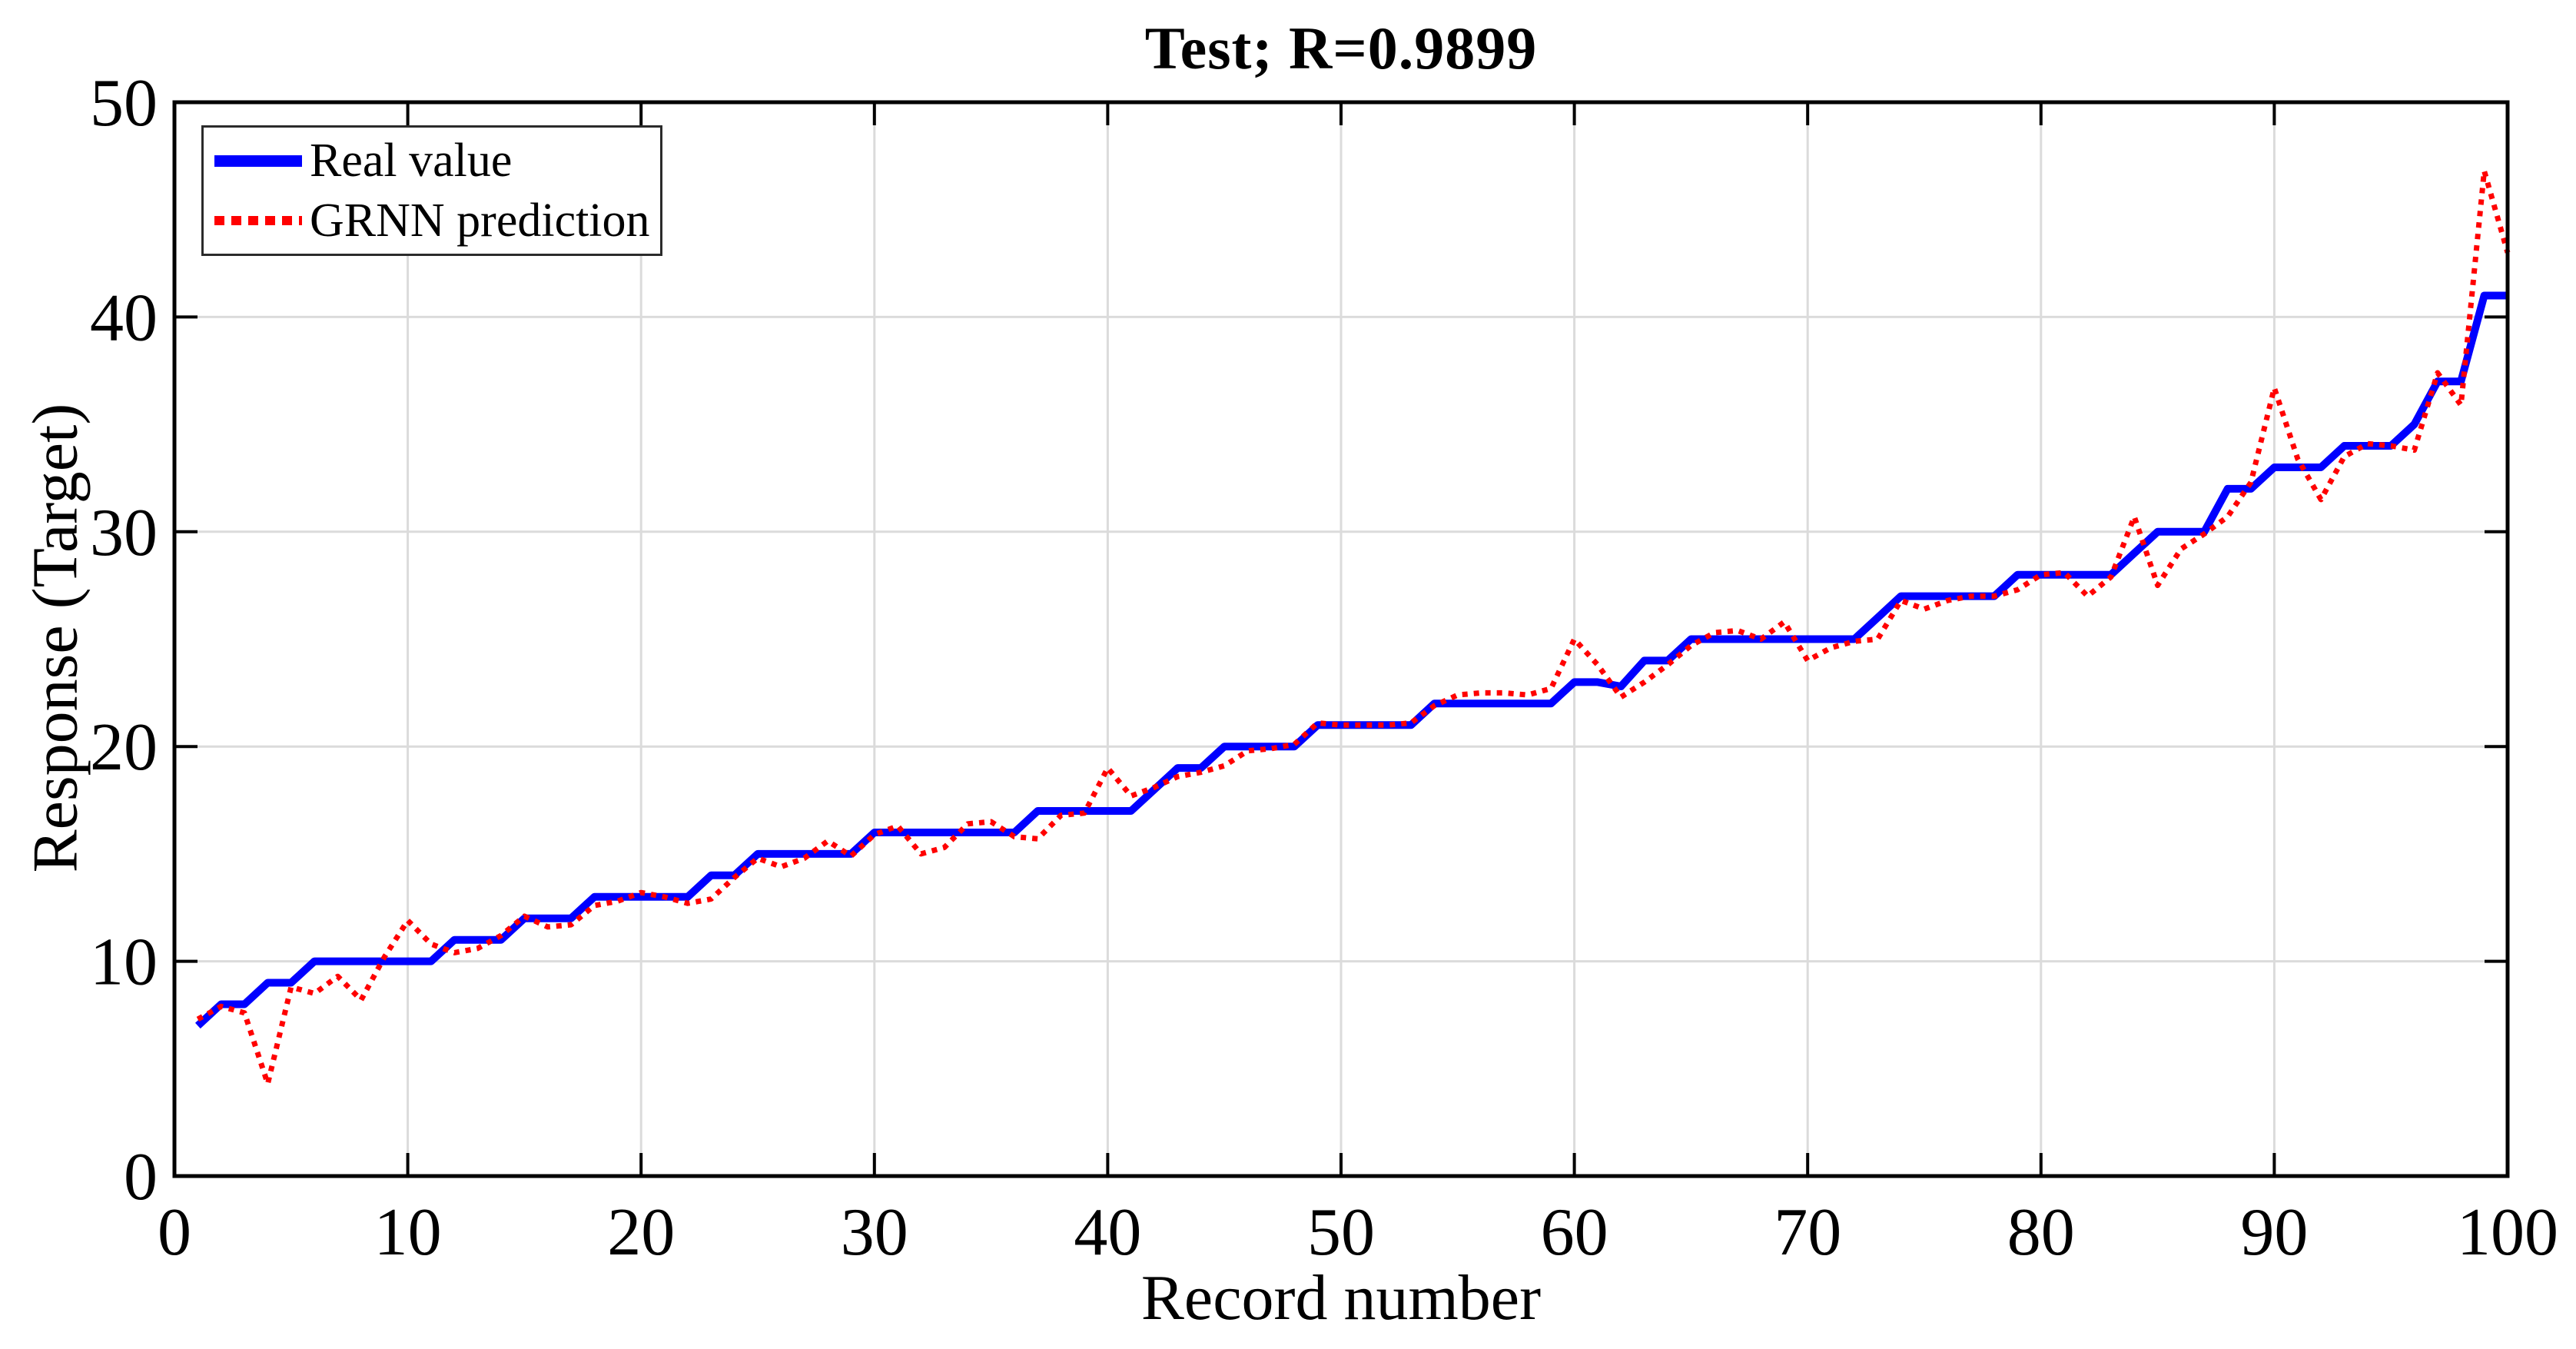 This screenshot has height=1349, width=2576. Describe the element at coordinates (258, 161) in the screenshot. I see `real-value-line-sample-icon` at that location.